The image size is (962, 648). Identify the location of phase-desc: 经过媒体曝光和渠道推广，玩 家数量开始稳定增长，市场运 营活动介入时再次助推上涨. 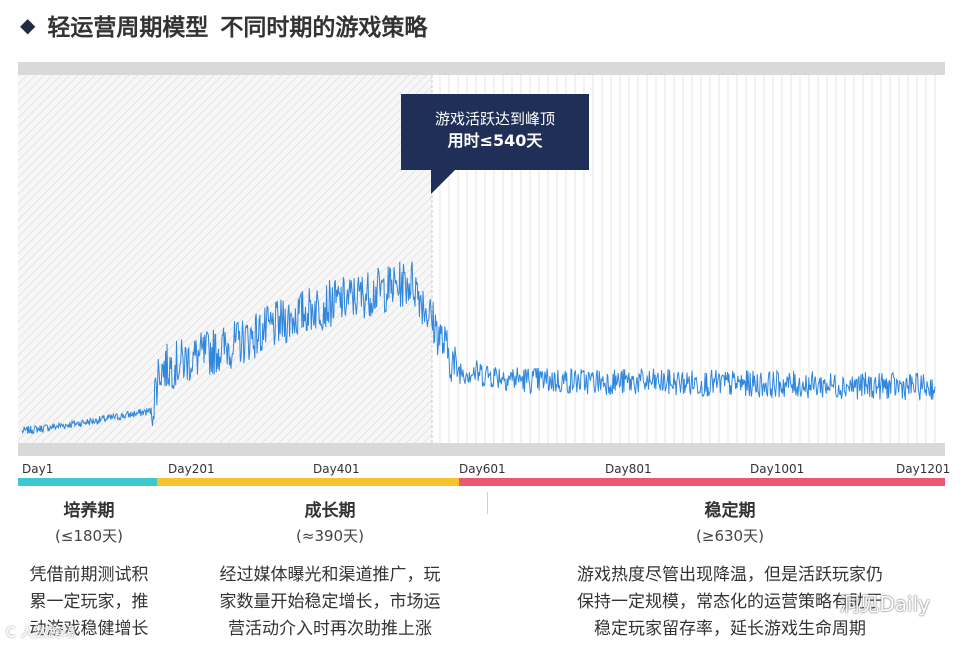
(330, 602).